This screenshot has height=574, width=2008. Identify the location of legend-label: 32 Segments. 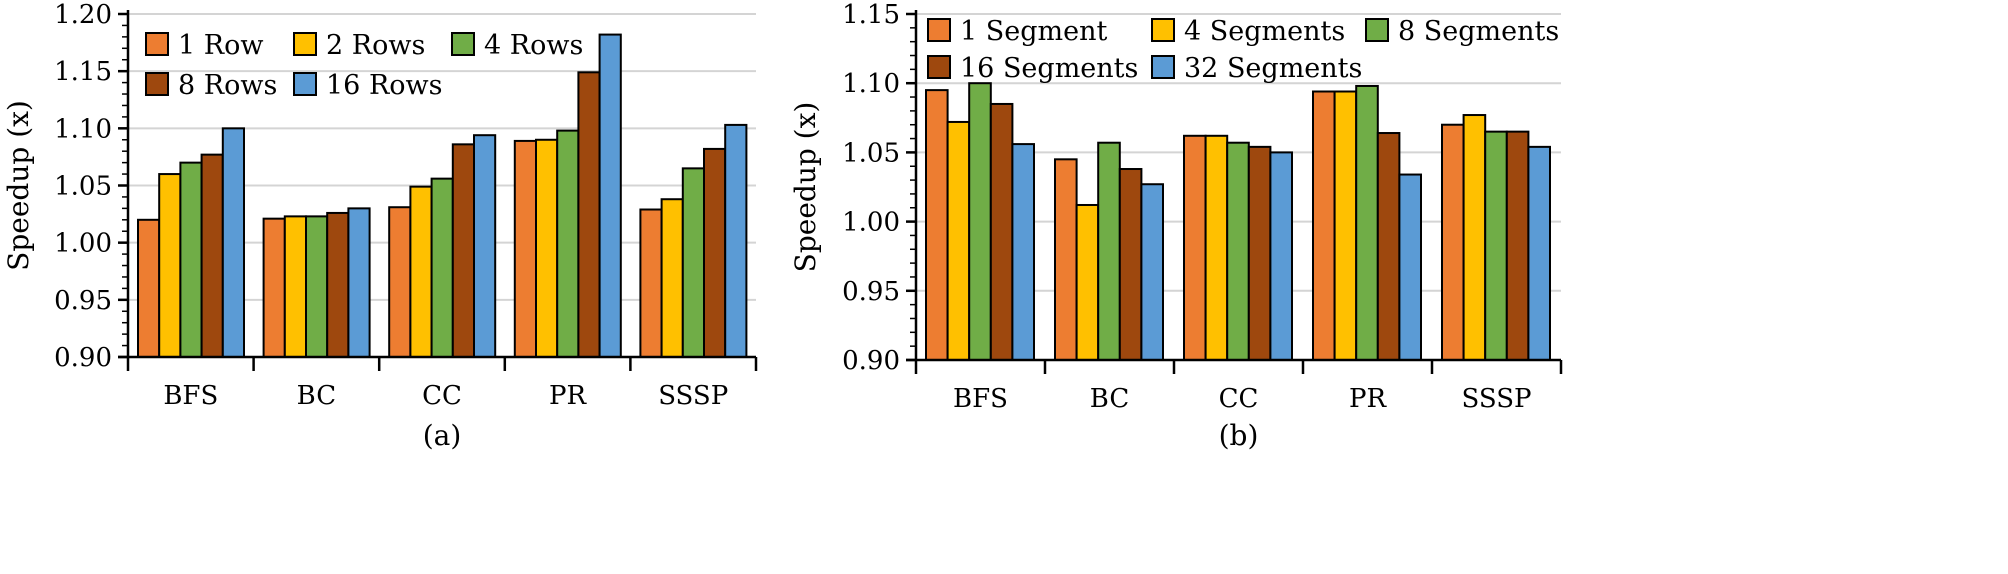
(1273, 68).